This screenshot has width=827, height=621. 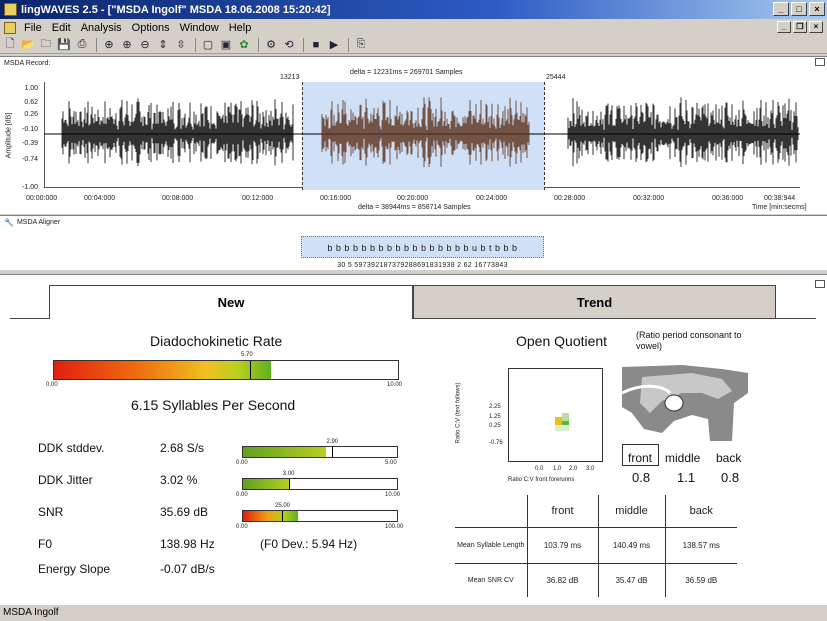 I want to click on metric-bar-marker, so click(x=282, y=516).